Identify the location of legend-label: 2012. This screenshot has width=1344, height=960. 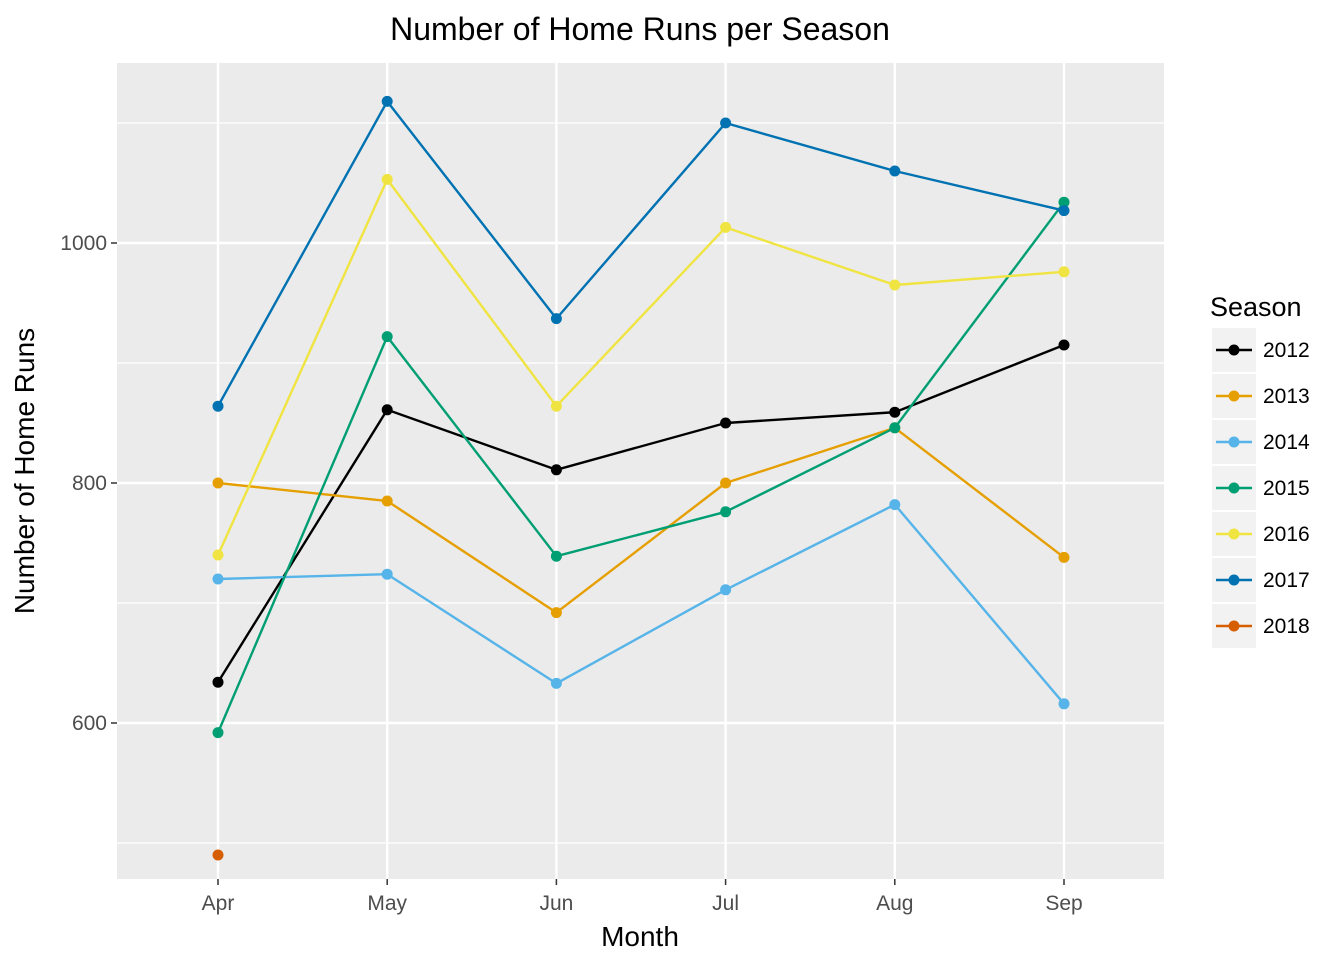
(1286, 350).